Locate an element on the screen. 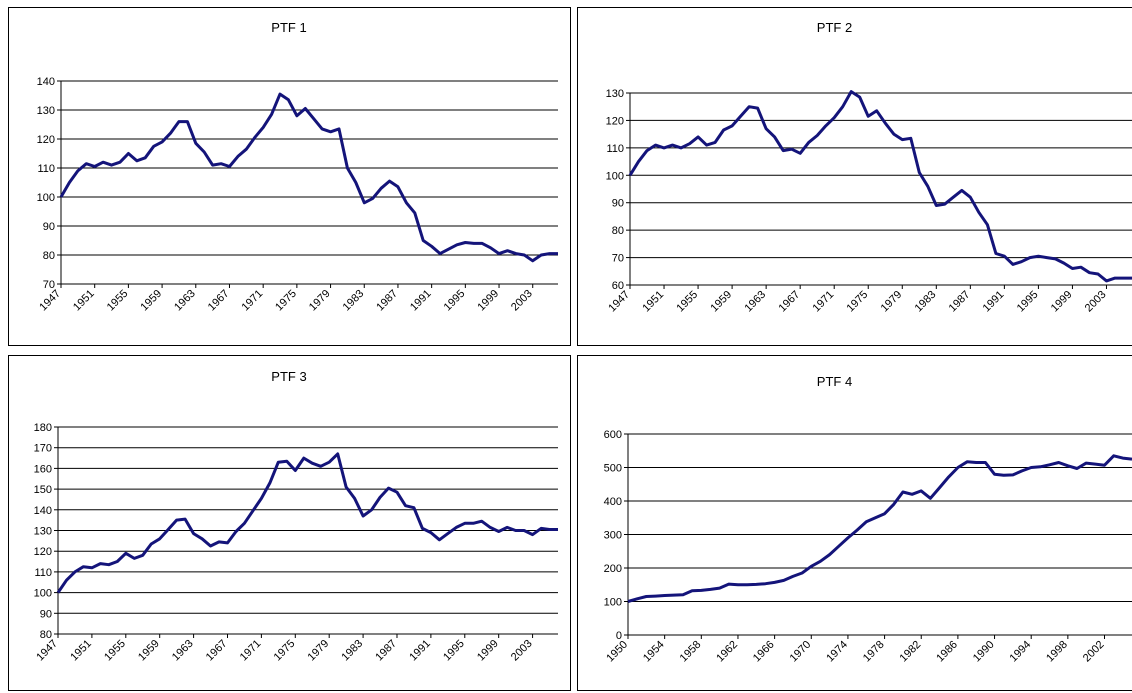 The width and height of the screenshot is (1132, 693). chart-title: PTF 2 is located at coordinates (834, 27).